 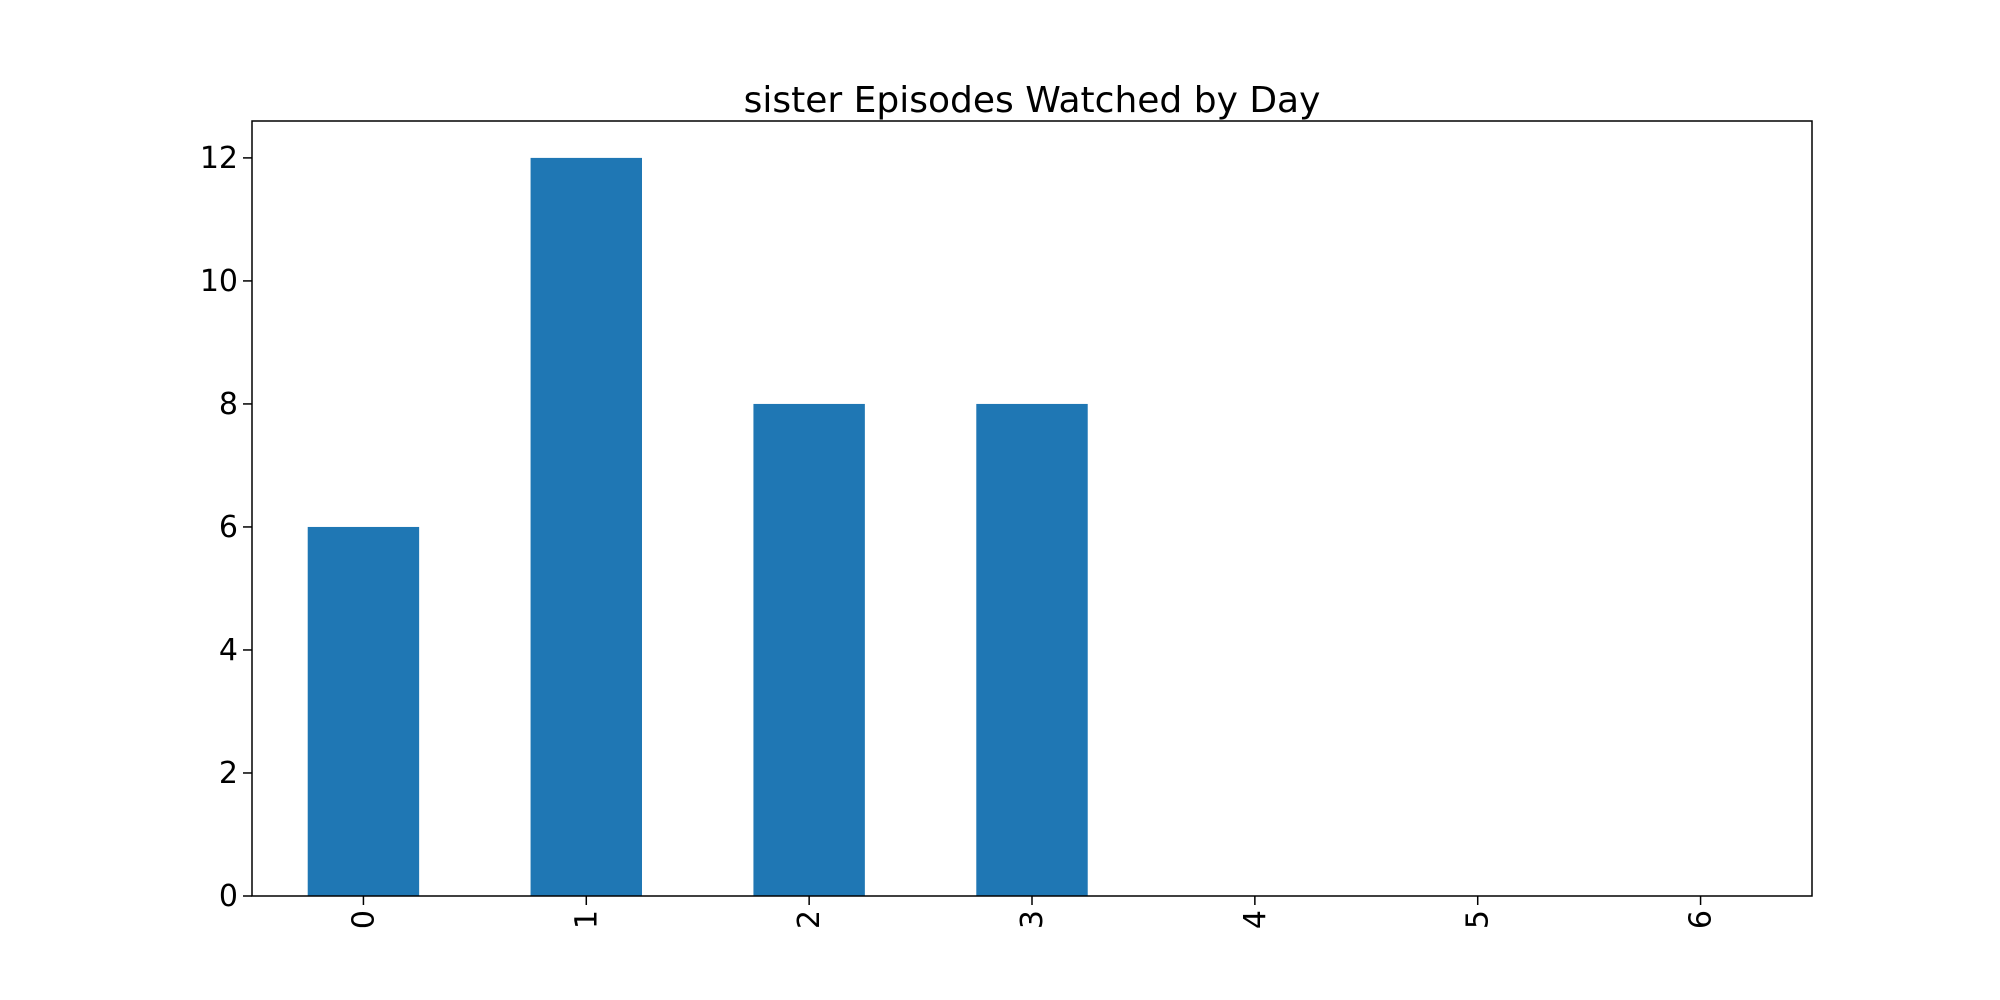 I want to click on x-tick-label: 2, so click(x=809, y=919).